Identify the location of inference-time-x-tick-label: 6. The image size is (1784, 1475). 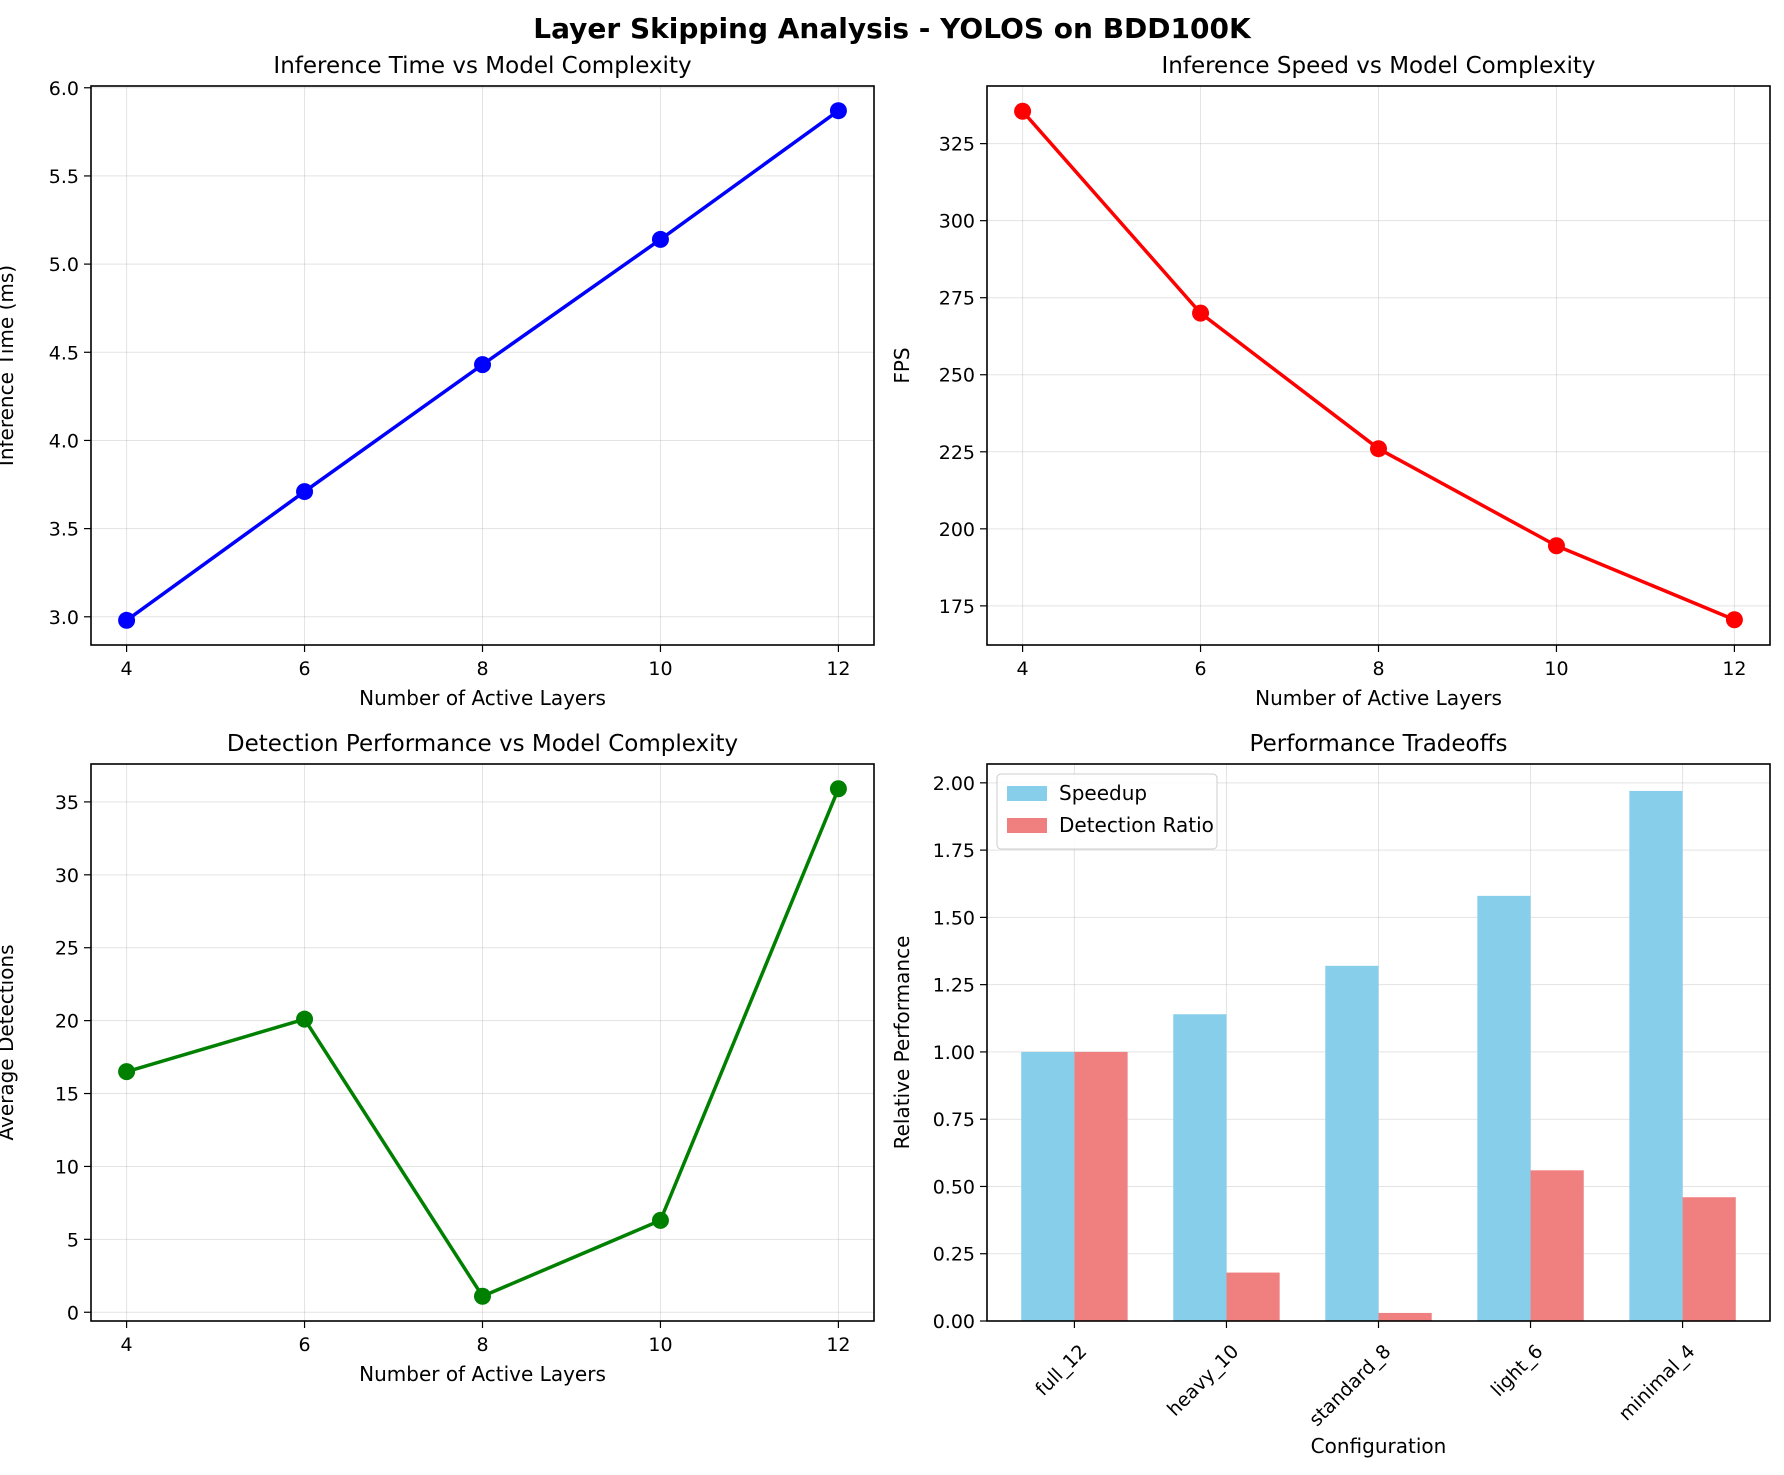
(304, 669).